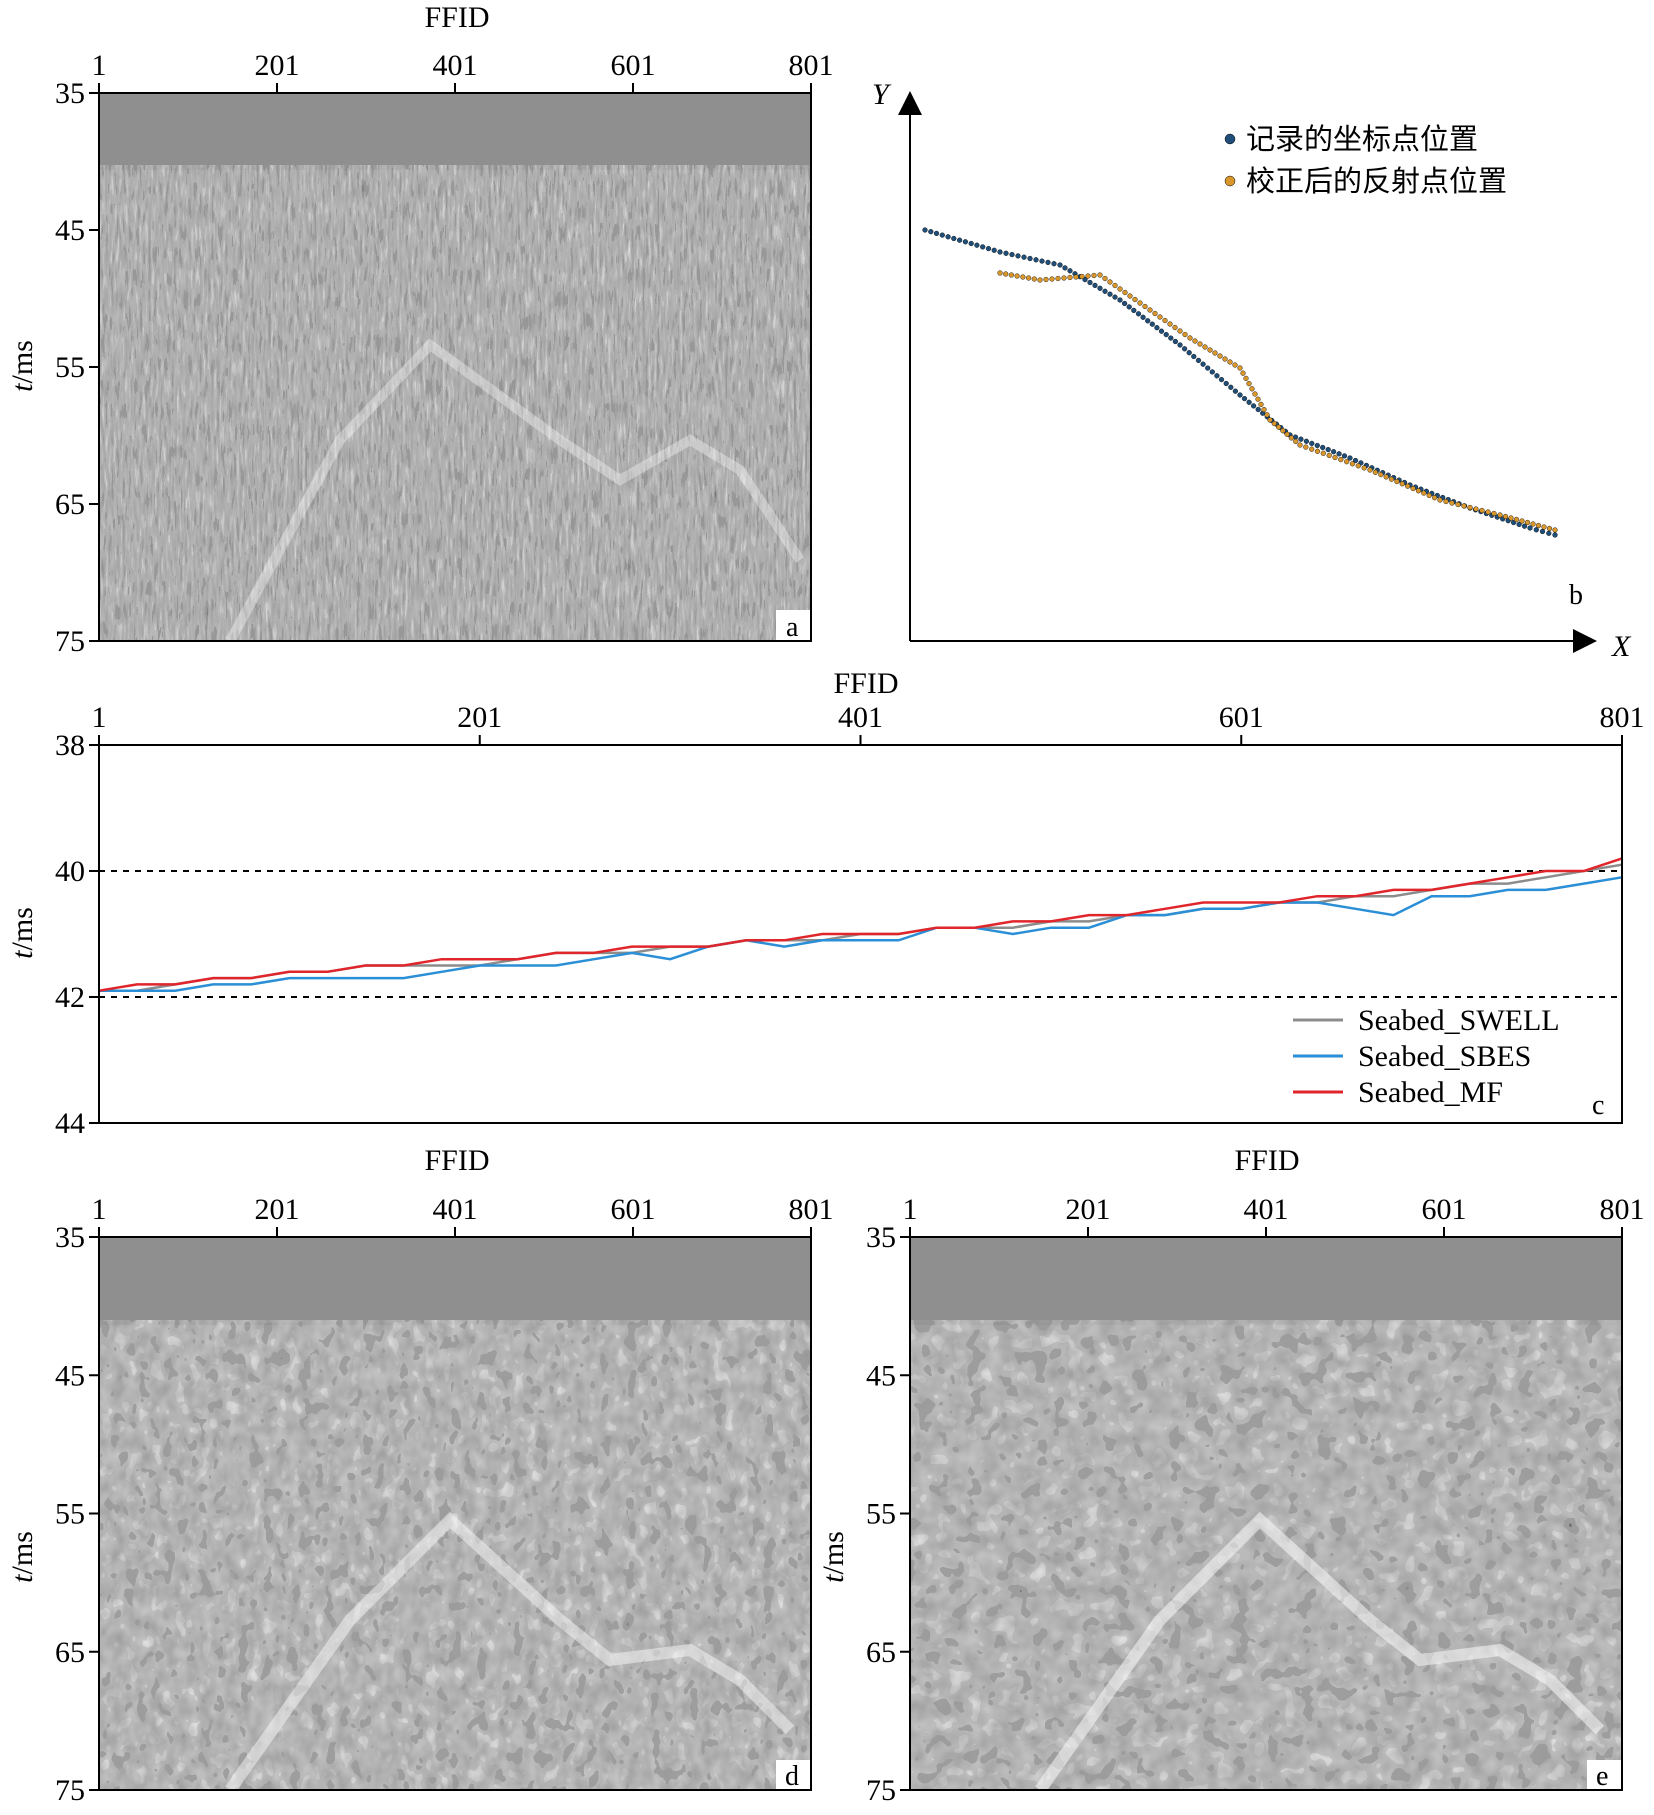 This screenshot has width=1654, height=1815. What do you see at coordinates (463, 71) in the screenshot?
I see `panel-a-xticks: 1 201 401 601 801` at bounding box center [463, 71].